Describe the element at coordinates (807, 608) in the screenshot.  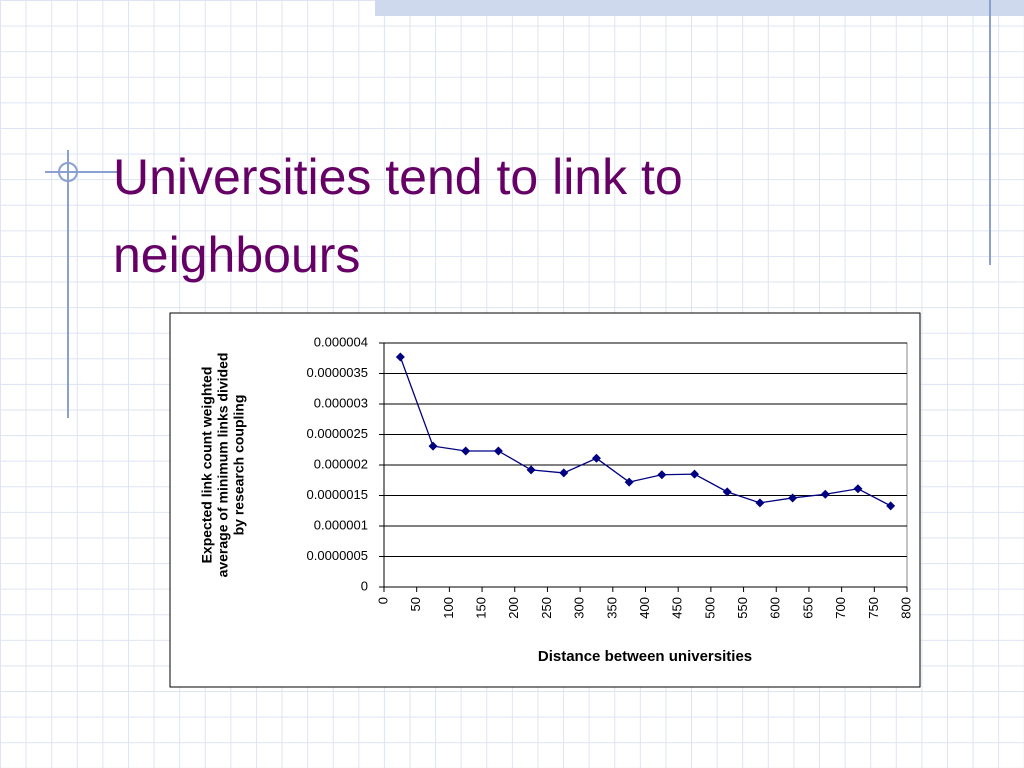
I see `x-tick-label: 650` at that location.